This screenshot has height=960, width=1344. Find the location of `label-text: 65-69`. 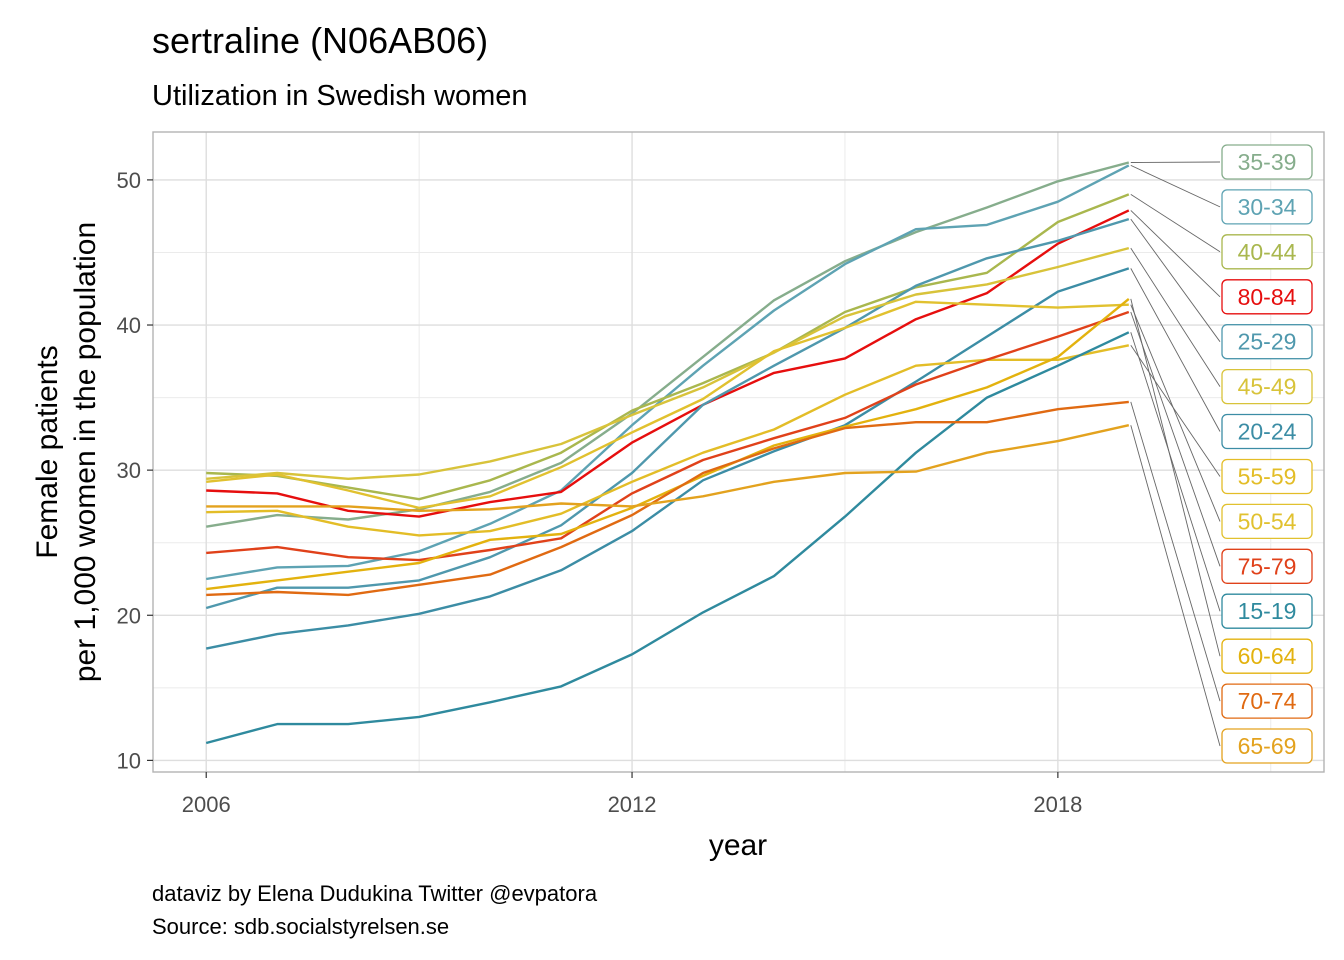

label-text: 65-69 is located at coordinates (1267, 746).